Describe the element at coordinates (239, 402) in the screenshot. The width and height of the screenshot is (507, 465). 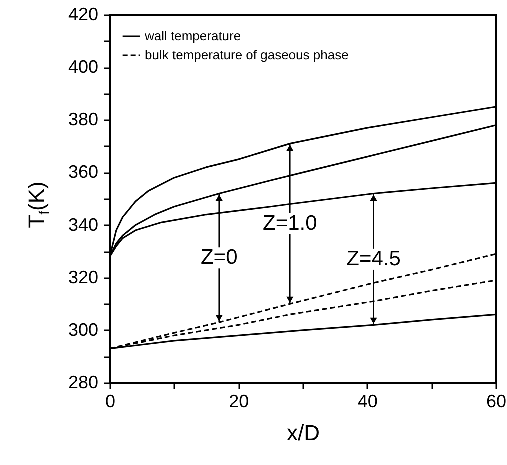
I see `x-tick-label: 20` at that location.